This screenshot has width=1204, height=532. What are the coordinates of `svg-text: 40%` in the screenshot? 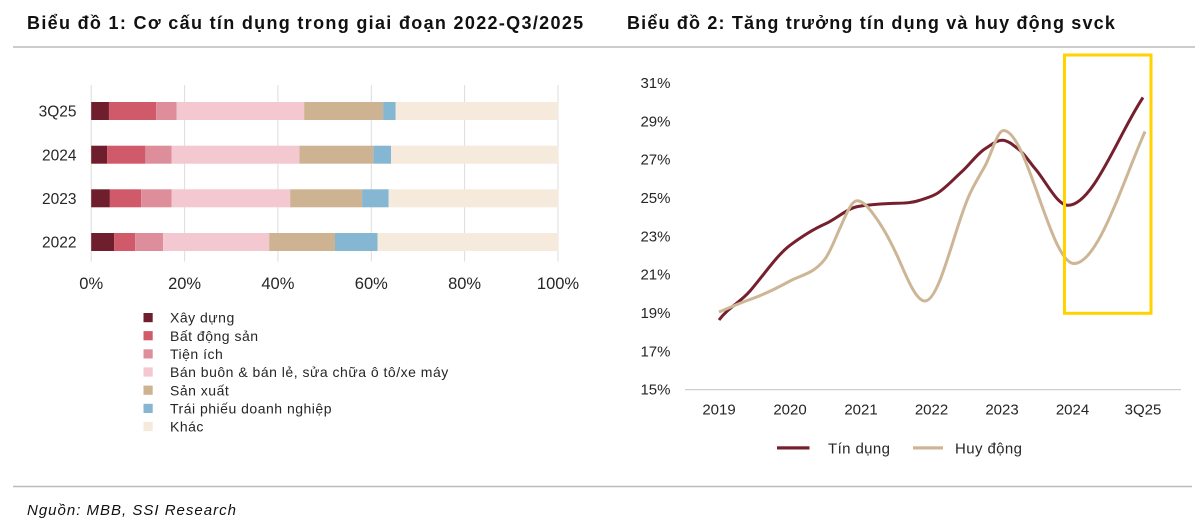 It's located at (277, 284).